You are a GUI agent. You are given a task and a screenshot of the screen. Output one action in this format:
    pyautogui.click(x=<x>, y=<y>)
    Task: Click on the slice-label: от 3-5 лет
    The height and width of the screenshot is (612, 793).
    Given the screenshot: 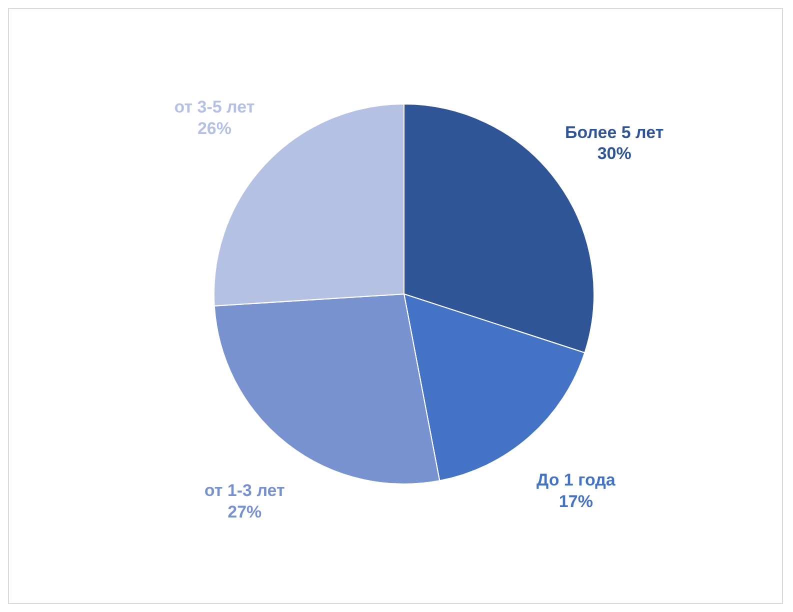 What is the action you would take?
    pyautogui.click(x=214, y=107)
    